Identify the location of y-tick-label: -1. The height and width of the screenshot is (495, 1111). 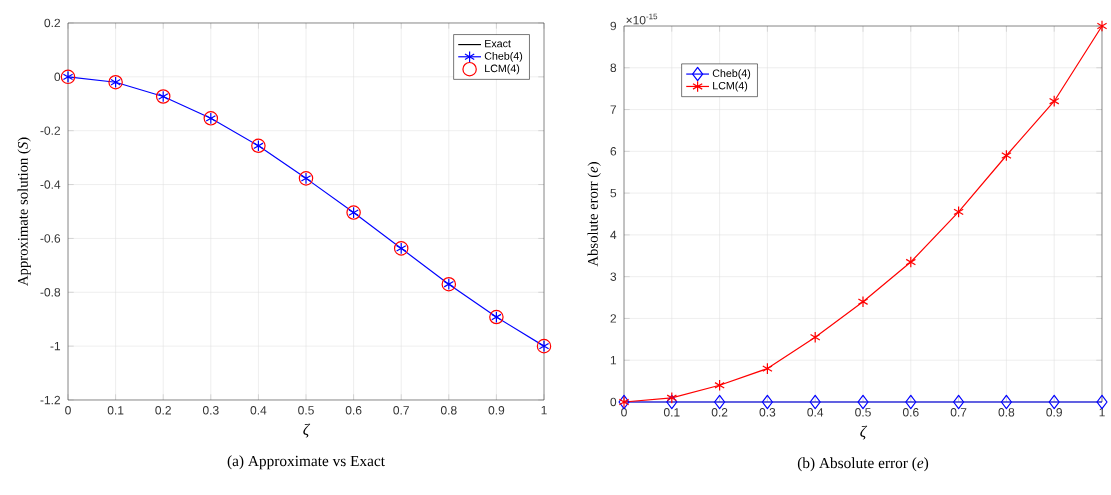
(55, 346).